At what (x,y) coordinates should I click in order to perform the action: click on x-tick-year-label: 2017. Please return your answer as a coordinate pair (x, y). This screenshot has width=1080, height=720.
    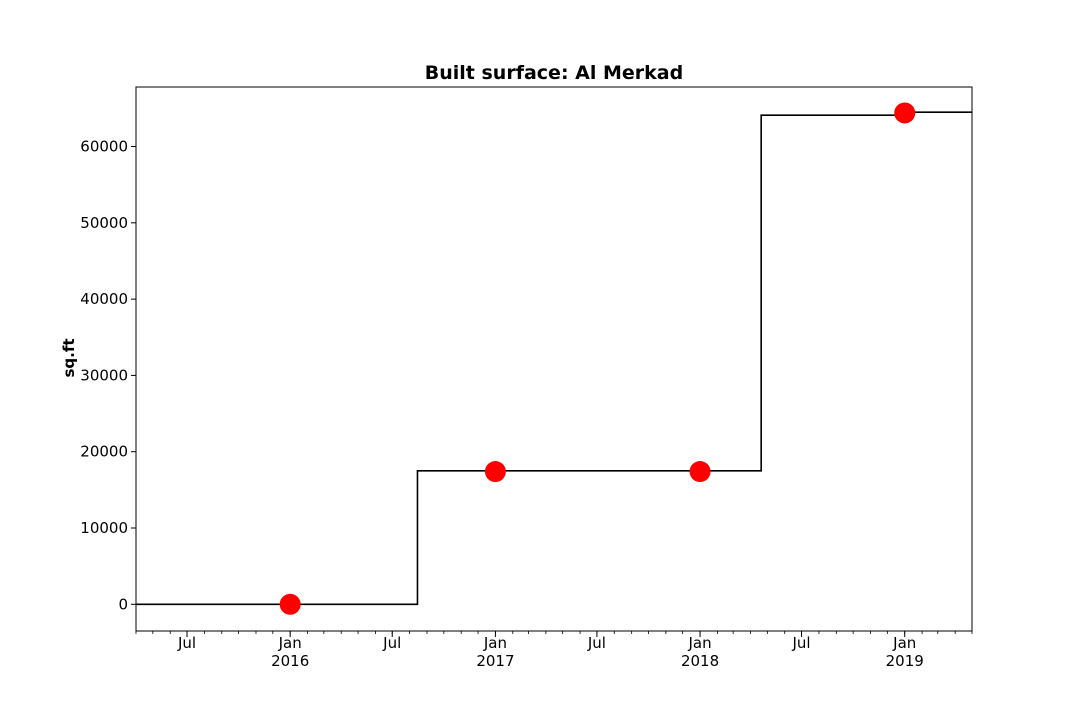
    Looking at the image, I should click on (495, 661).